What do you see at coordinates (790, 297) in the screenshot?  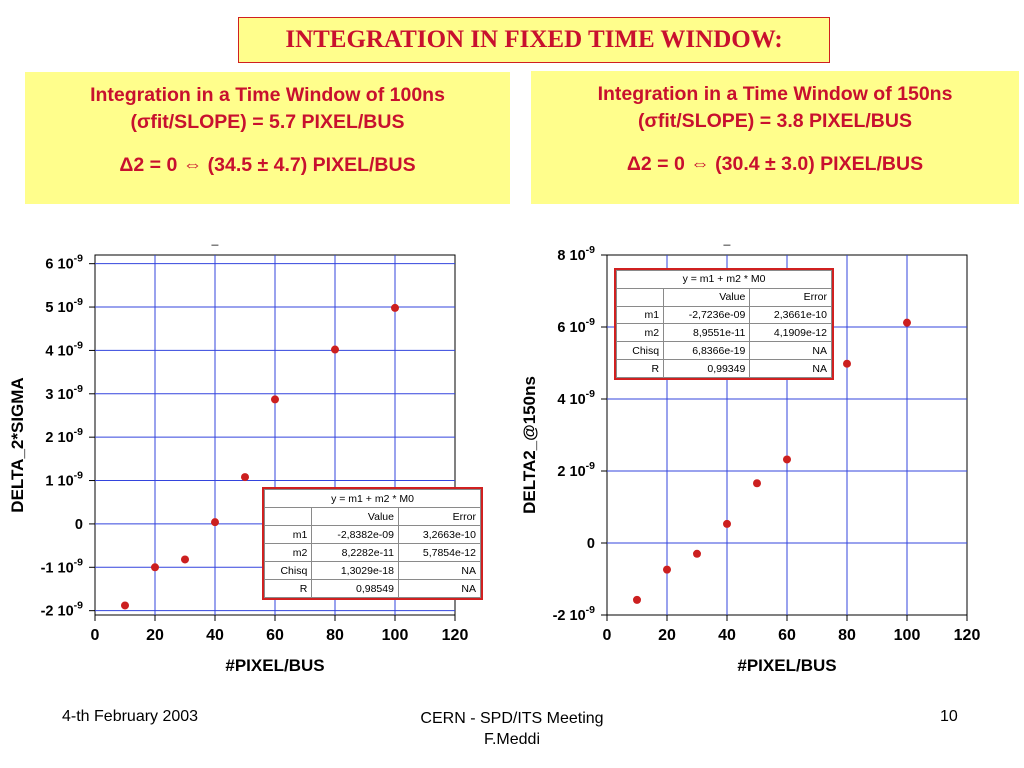 I see `header-error: Error` at bounding box center [790, 297].